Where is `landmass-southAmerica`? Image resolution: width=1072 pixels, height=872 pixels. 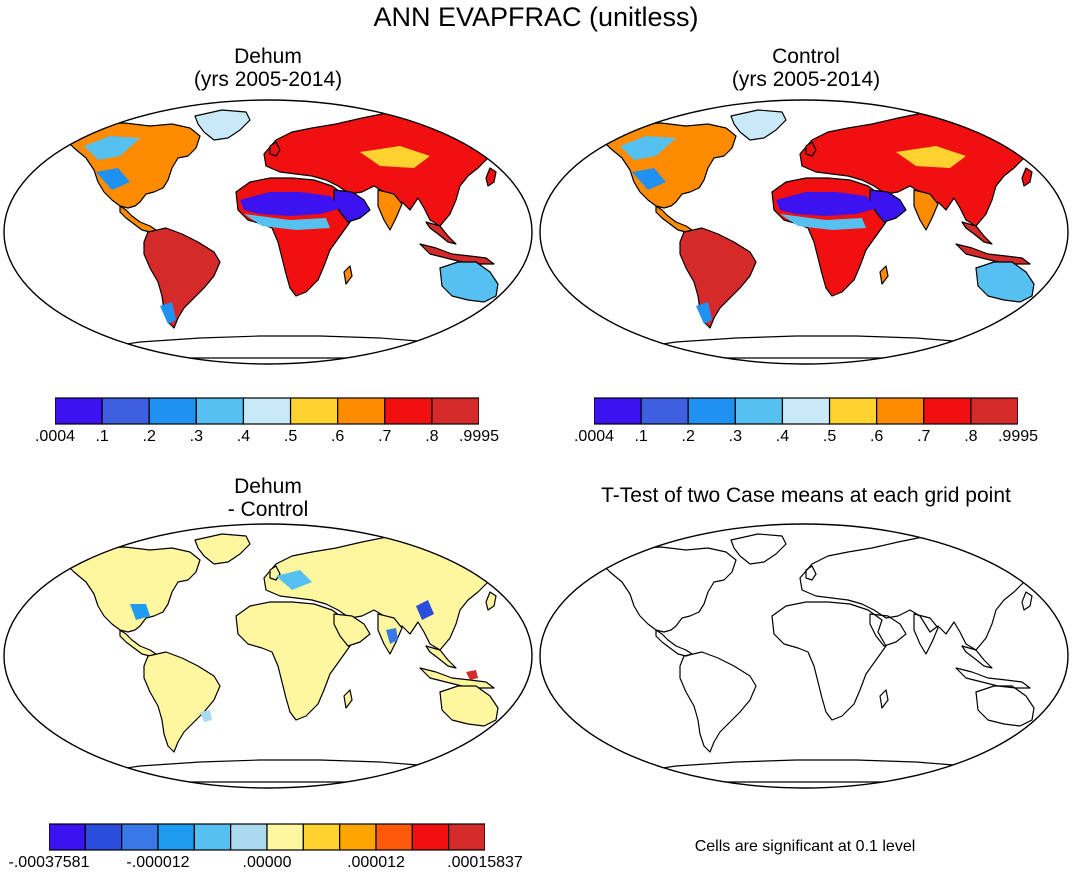
landmass-southAmerica is located at coordinates (182, 702).